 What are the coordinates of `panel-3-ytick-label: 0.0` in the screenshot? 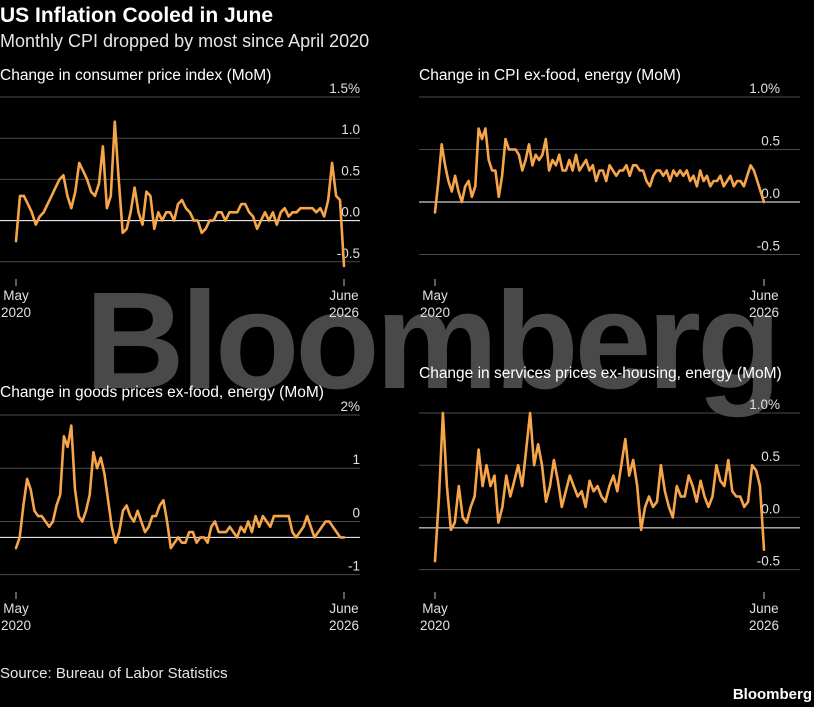 It's located at (770, 508).